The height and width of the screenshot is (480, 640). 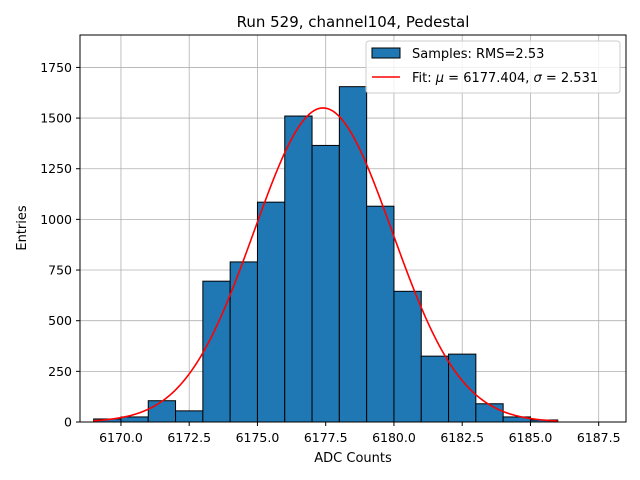 I want to click on x-tick-label: 6172.5, so click(x=189, y=437).